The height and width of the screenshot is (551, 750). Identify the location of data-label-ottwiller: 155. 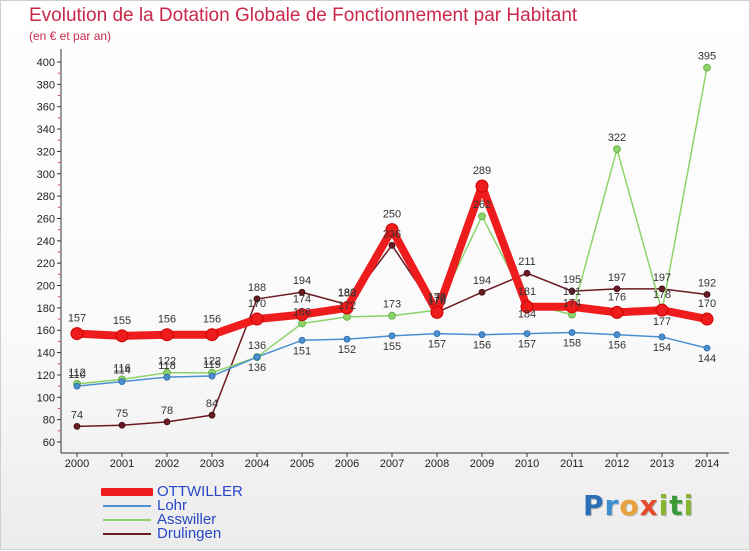
(122, 321).